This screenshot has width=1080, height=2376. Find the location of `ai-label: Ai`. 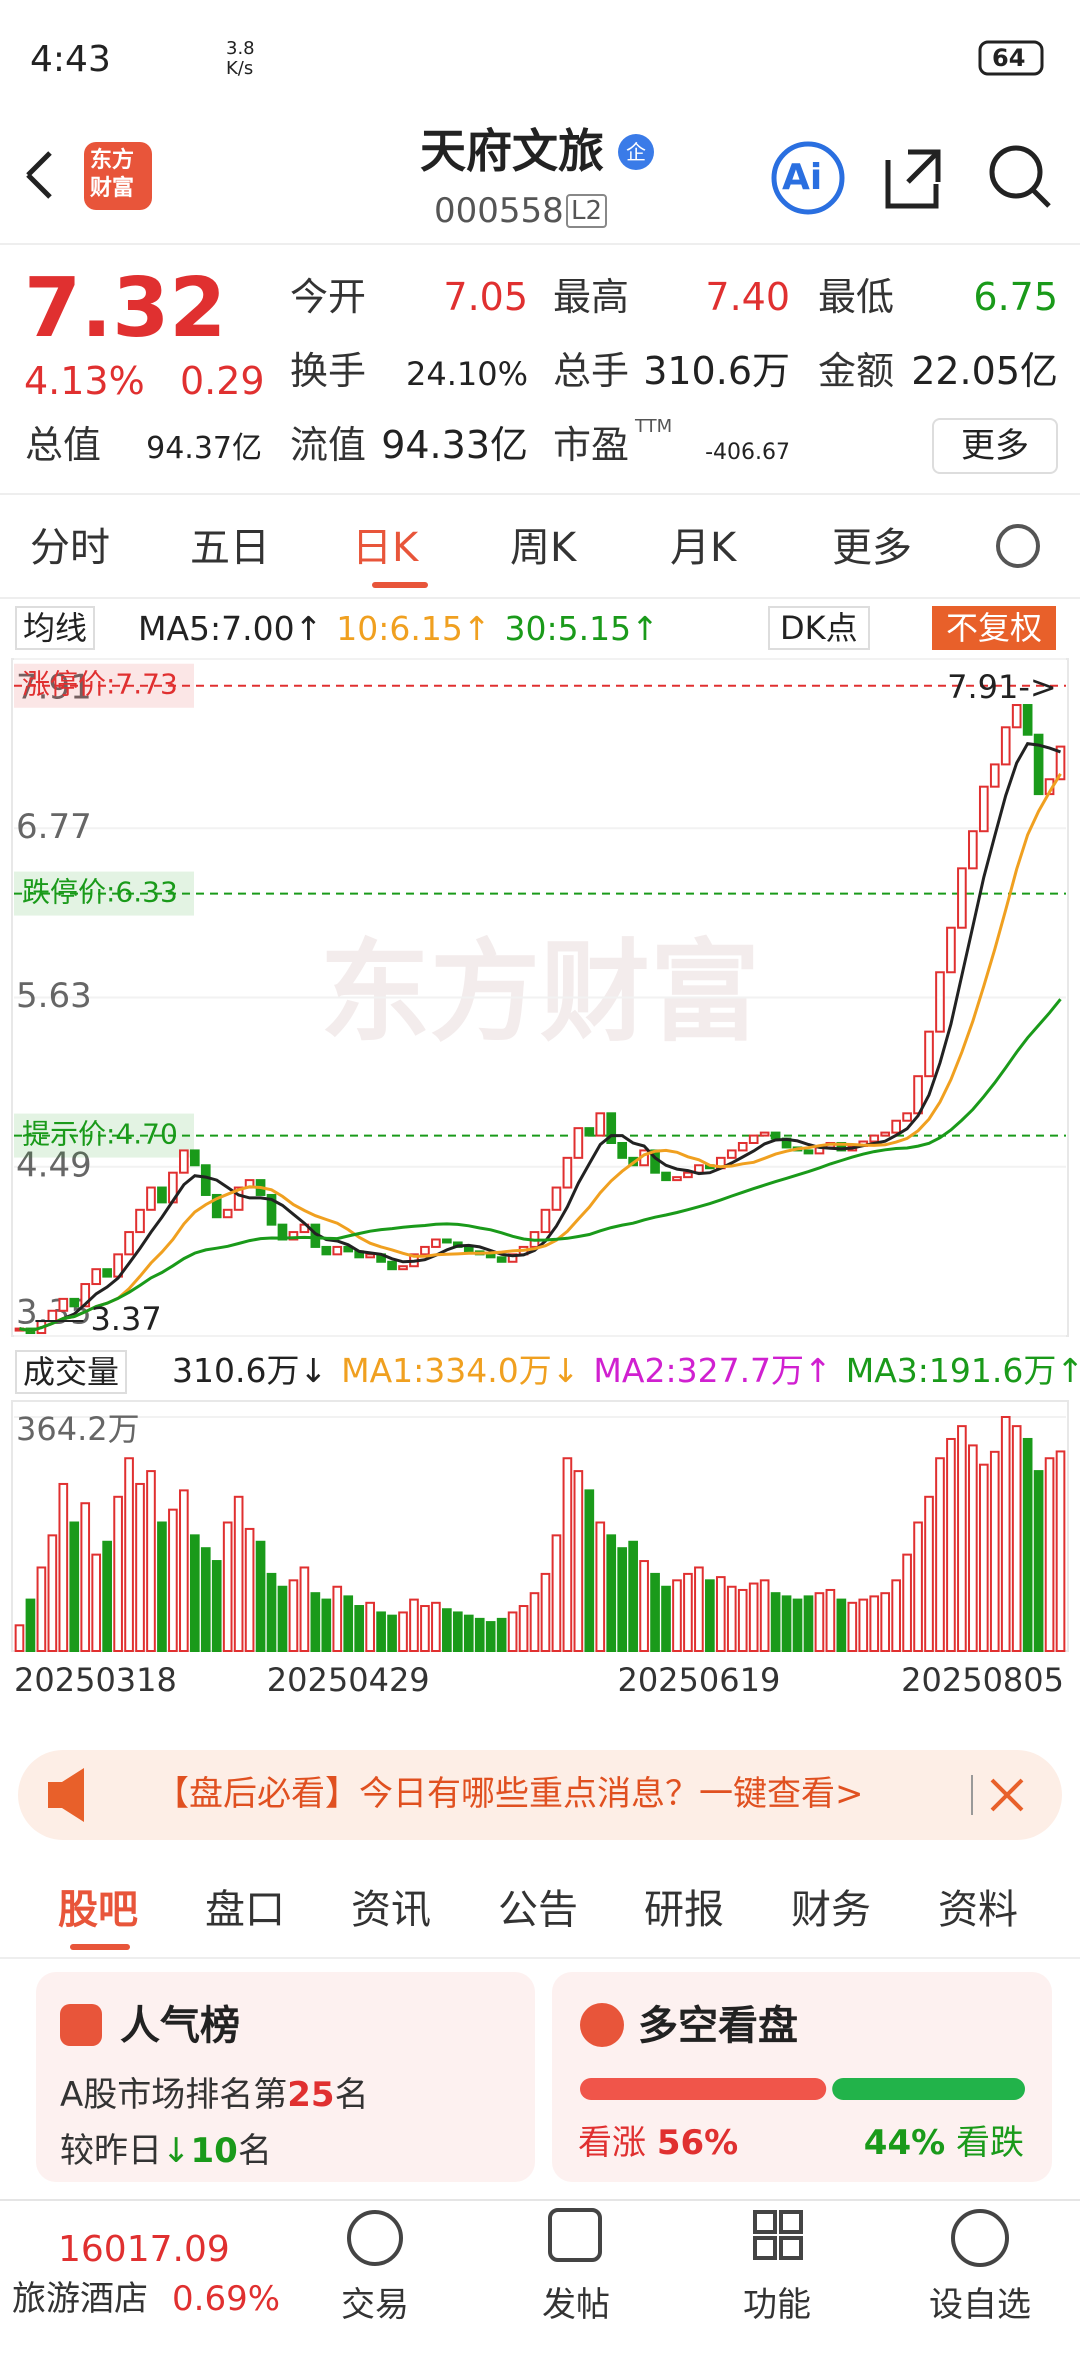

ai-label: Ai is located at coordinates (802, 177).